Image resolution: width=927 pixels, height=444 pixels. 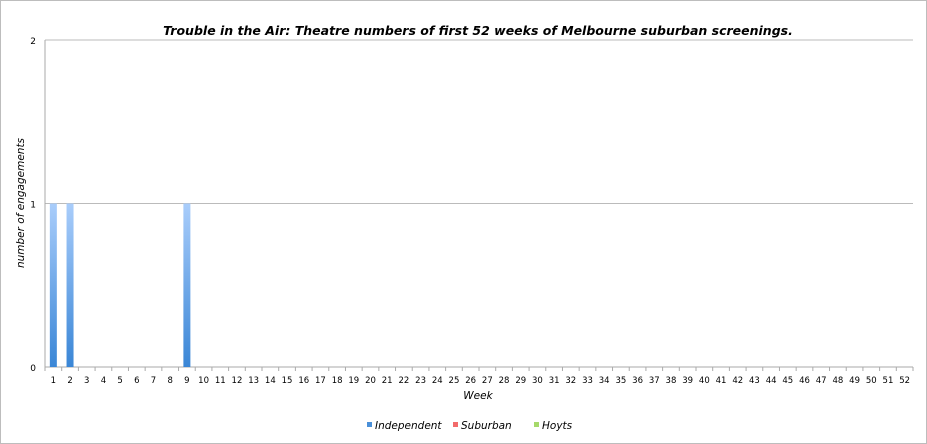 I want to click on x-tick-label: 14, so click(x=270, y=381).